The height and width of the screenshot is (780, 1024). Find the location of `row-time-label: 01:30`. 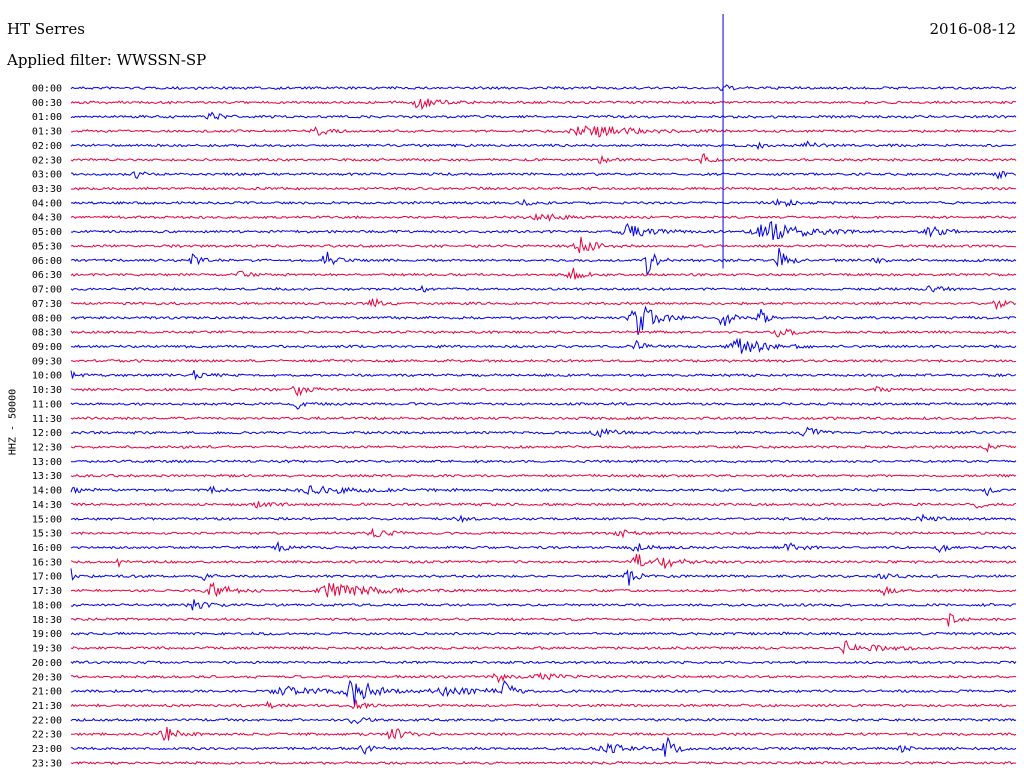

row-time-label: 01:30 is located at coordinates (47, 132).